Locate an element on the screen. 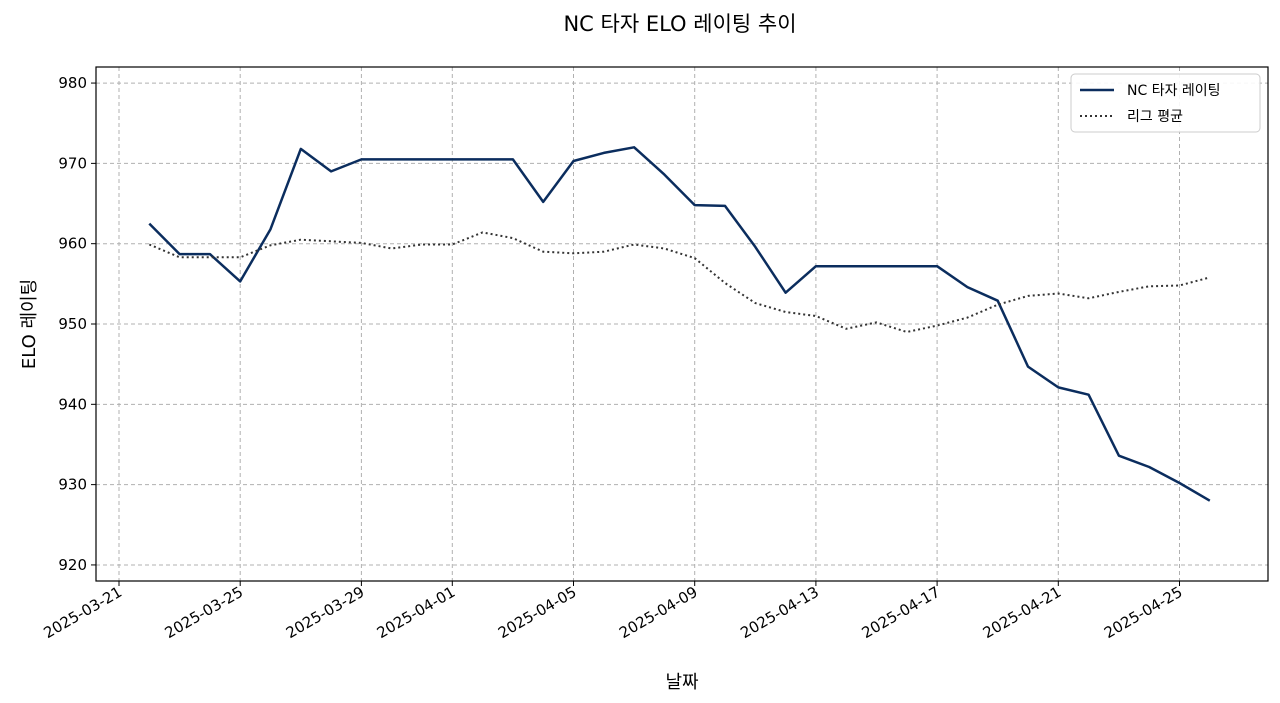 This screenshot has width=1280, height=703. legend-label-league: 리그 평균 is located at coordinates (1155, 117).